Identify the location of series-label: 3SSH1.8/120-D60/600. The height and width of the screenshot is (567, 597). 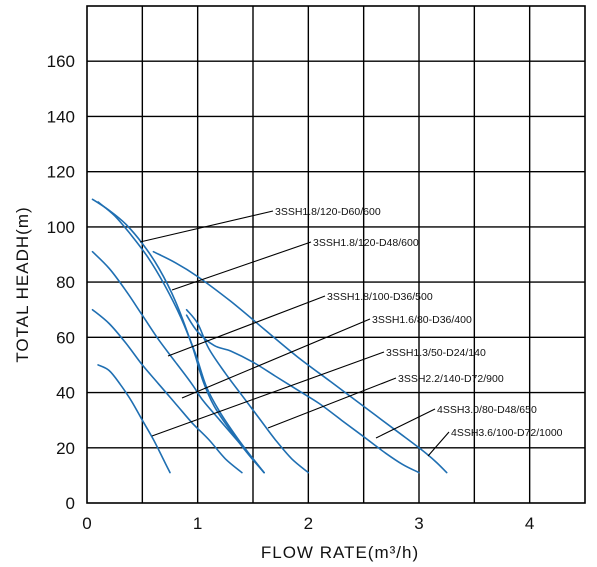
(328, 212).